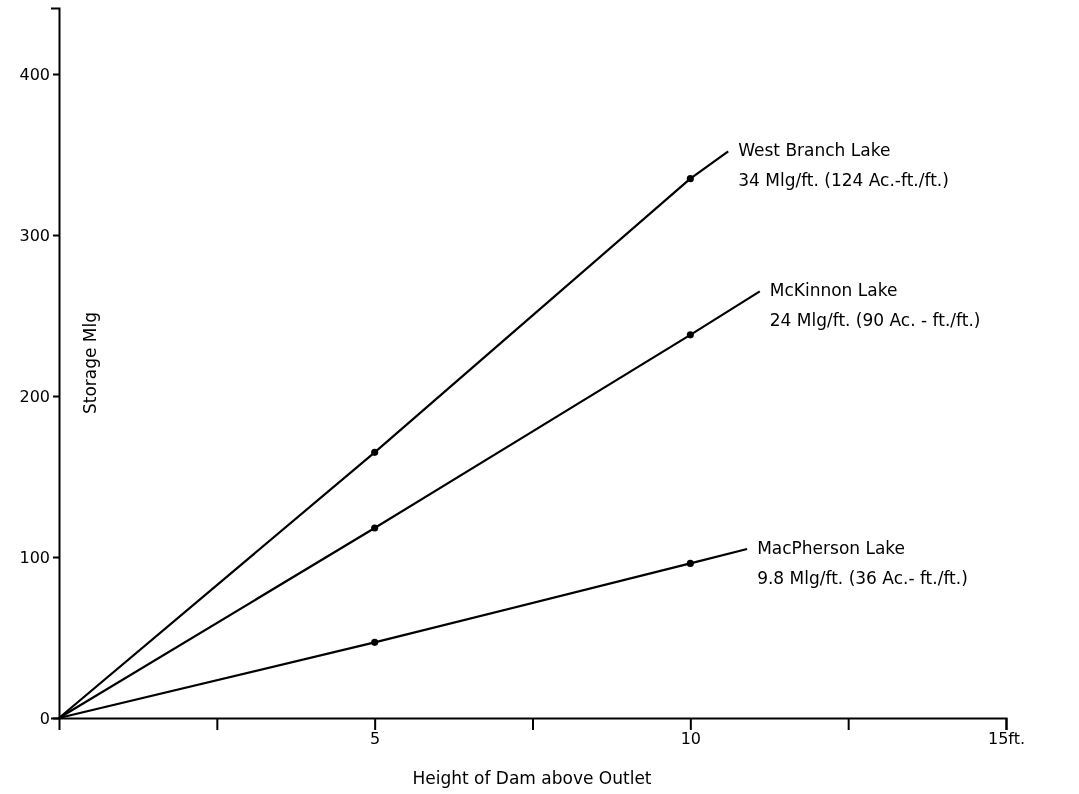  What do you see at coordinates (814, 150) in the screenshot?
I see `series-label: West Branch Lake` at bounding box center [814, 150].